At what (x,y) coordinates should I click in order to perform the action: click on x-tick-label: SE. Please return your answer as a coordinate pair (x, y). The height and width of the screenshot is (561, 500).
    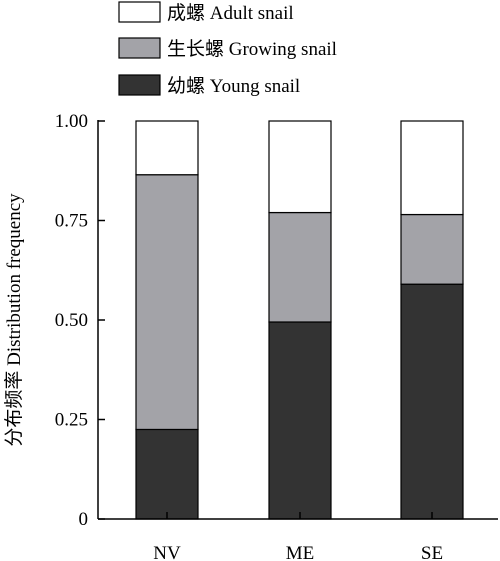
    Looking at the image, I should click on (432, 552).